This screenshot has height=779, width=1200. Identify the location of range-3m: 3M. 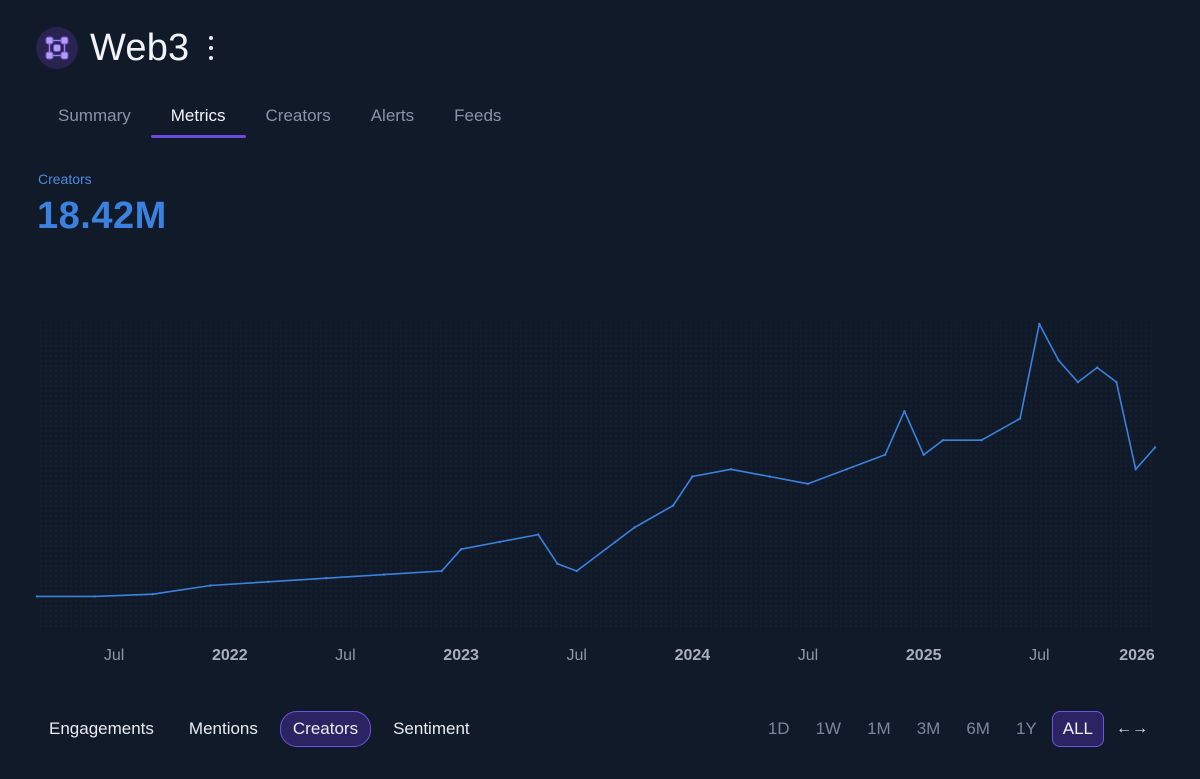
(928, 728).